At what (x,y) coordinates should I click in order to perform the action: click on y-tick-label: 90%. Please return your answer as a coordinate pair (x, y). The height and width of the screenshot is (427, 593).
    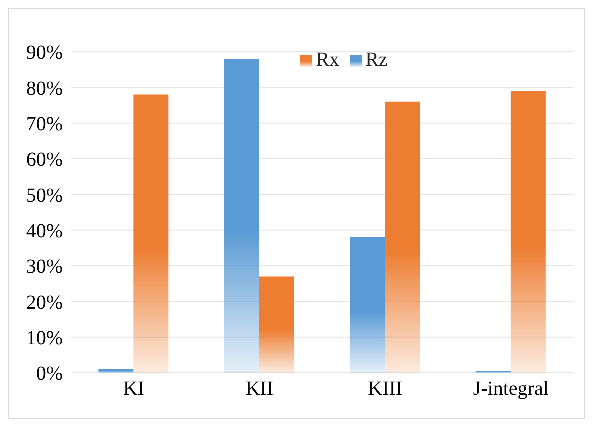
    Looking at the image, I should click on (44, 53).